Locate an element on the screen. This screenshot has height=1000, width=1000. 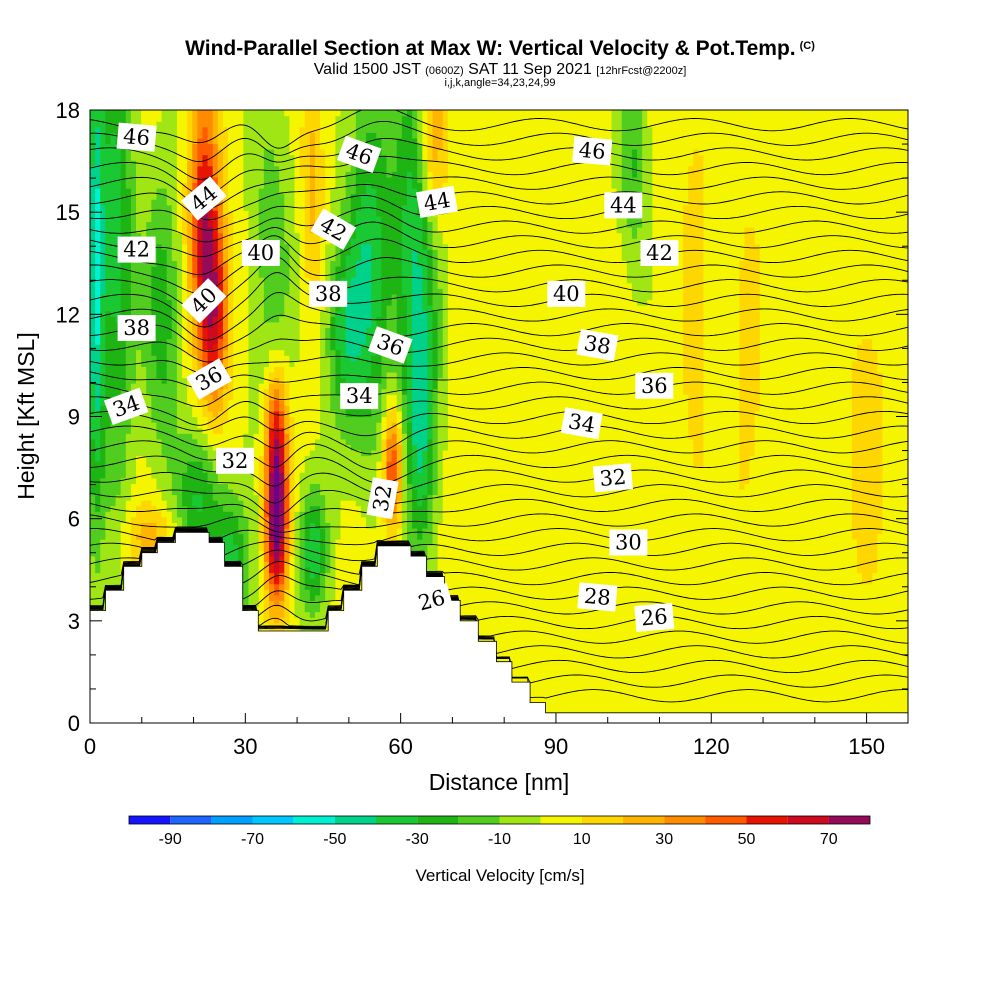
valid-utc: (0600Z) is located at coordinates (444, 71).